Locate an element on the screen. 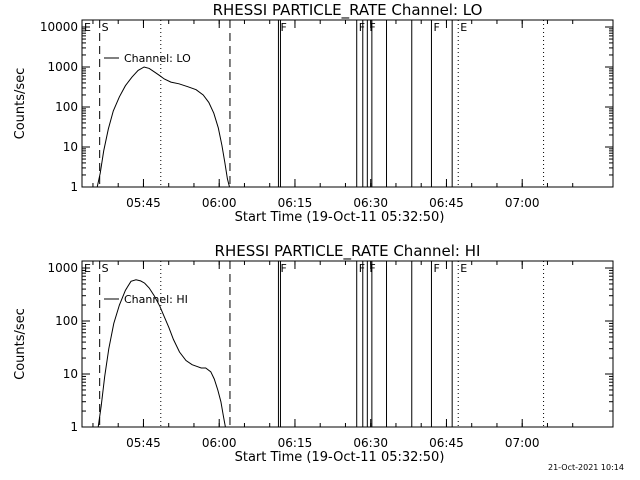 This screenshot has height=480, width=640. legend-label: Channel: HI is located at coordinates (156, 299).